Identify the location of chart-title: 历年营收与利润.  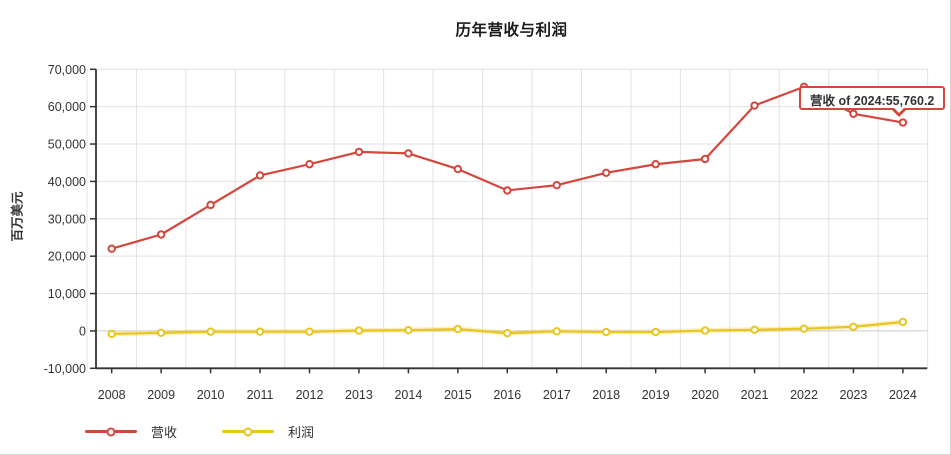
(511, 30).